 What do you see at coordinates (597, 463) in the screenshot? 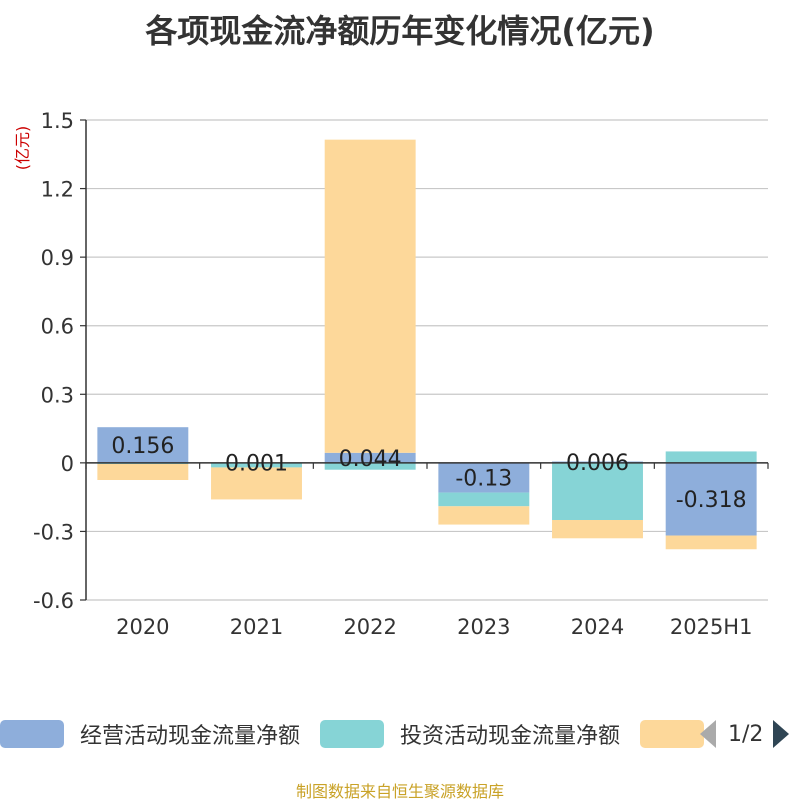
I see `data-label: 0.006` at bounding box center [597, 463].